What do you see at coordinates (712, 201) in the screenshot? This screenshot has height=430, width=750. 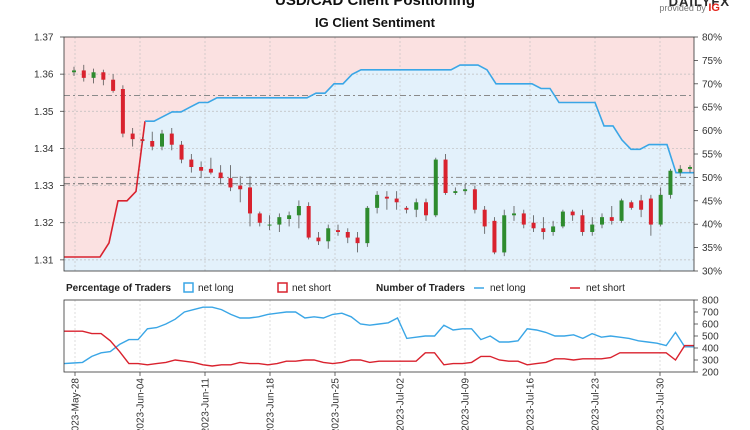 I see `pct-tick-label: 45%` at bounding box center [712, 201].